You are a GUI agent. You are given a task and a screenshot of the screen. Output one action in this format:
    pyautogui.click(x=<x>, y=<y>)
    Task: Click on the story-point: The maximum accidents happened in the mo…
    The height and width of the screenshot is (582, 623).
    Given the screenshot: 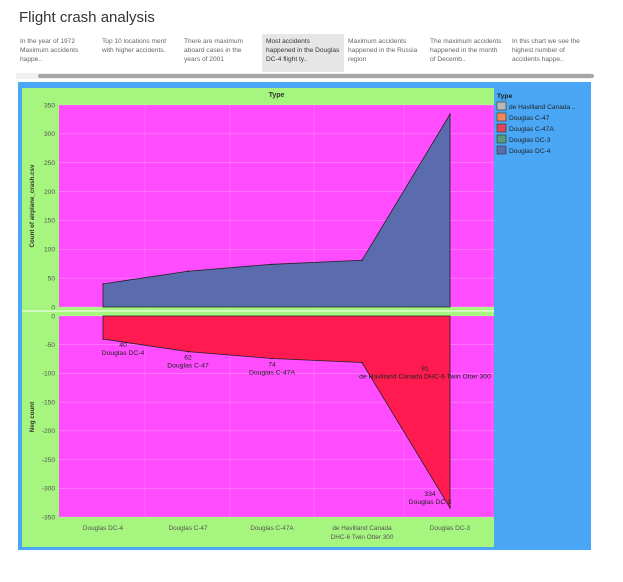 What is the action you would take?
    pyautogui.click(x=466, y=50)
    